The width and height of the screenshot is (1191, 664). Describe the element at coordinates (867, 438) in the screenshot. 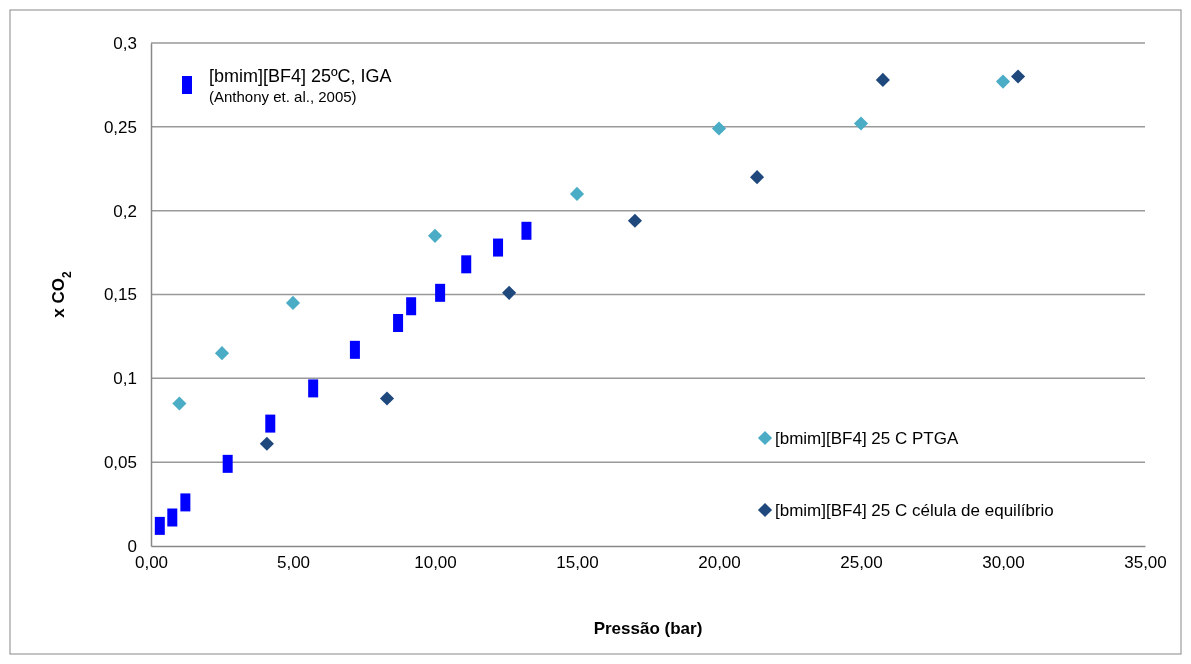

I see `legend-label: [bmim][BF4] 25 C PTGA` at that location.